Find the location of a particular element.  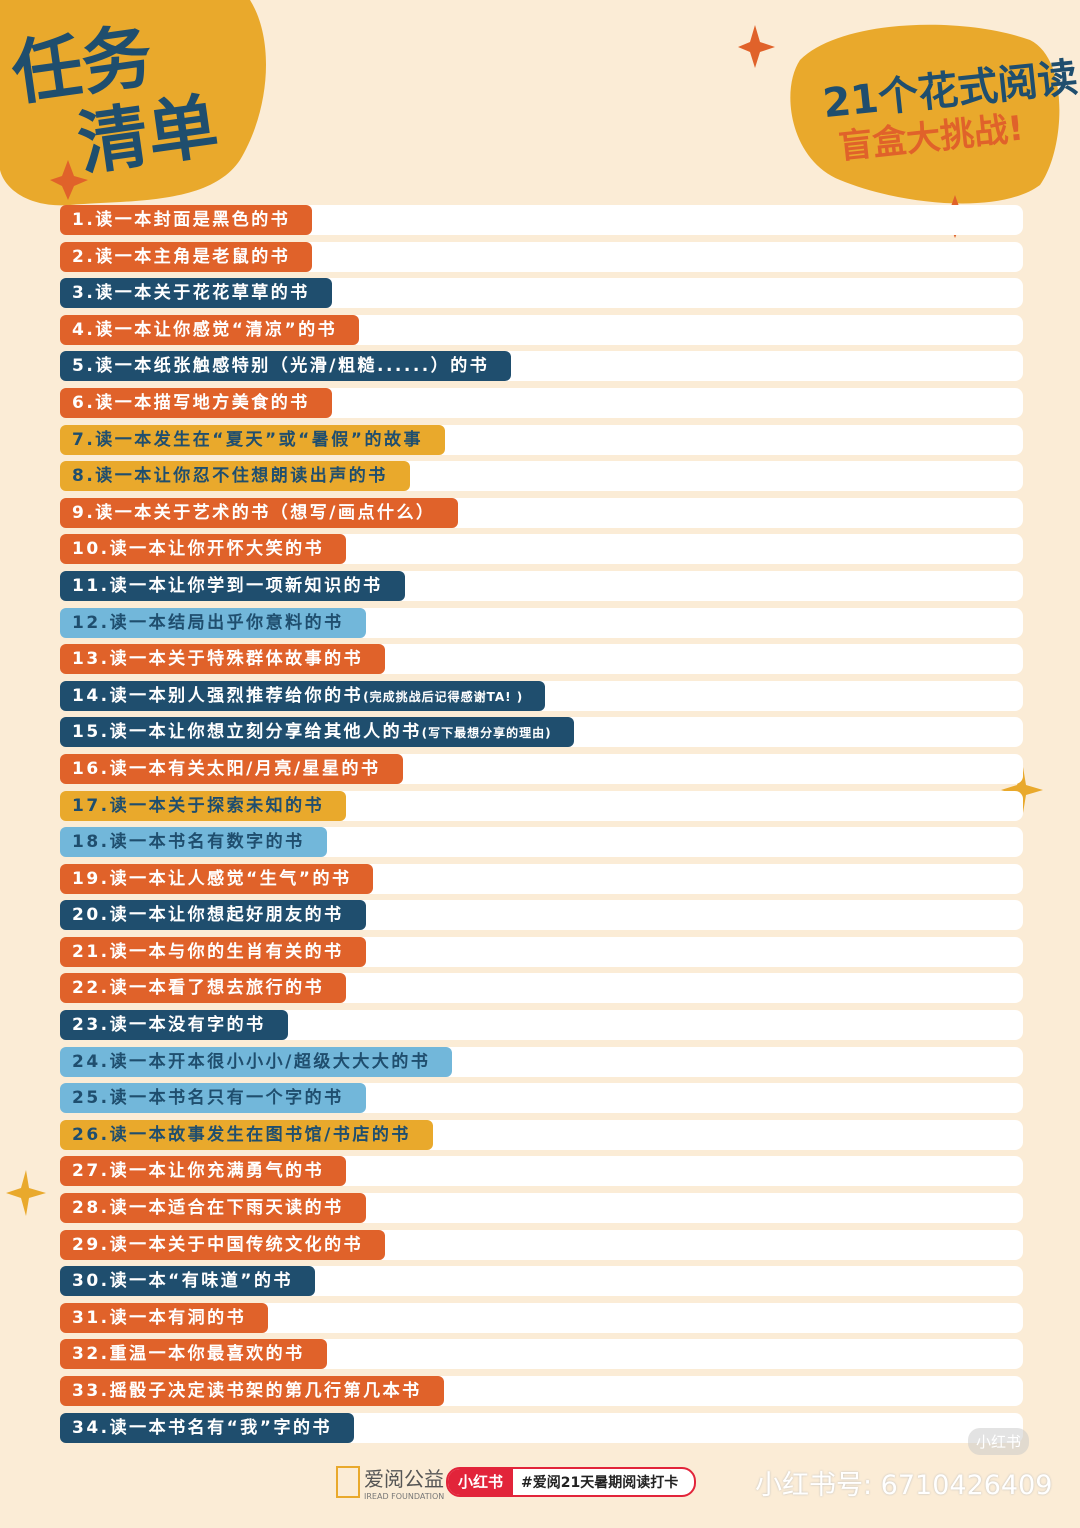

task-row: 14.读一本别人强烈推荐给你的书(完成挑战后记得感谢TA! ) is located at coordinates (541, 695).